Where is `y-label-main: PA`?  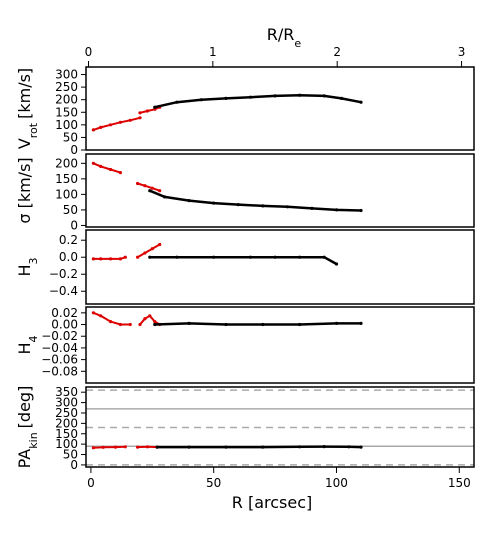 y-label-main: PA is located at coordinates (24, 459).